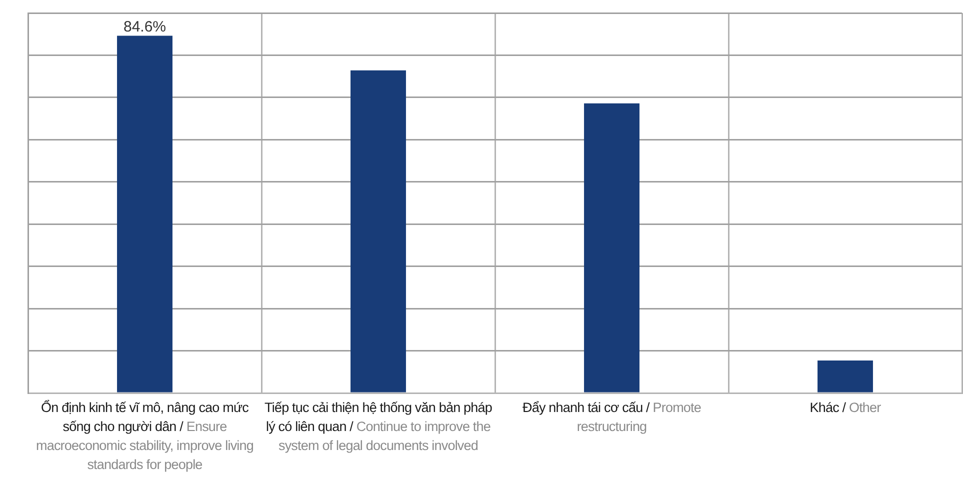 The width and height of the screenshot is (963, 495). Describe the element at coordinates (144, 27) in the screenshot. I see `data-label: 84.6%` at that location.